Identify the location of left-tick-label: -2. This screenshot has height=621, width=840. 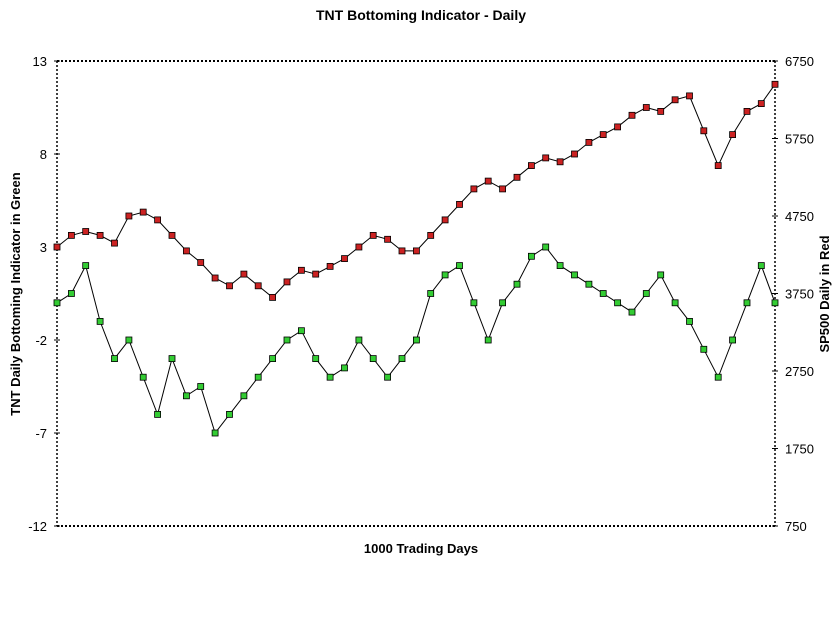
(41, 340).